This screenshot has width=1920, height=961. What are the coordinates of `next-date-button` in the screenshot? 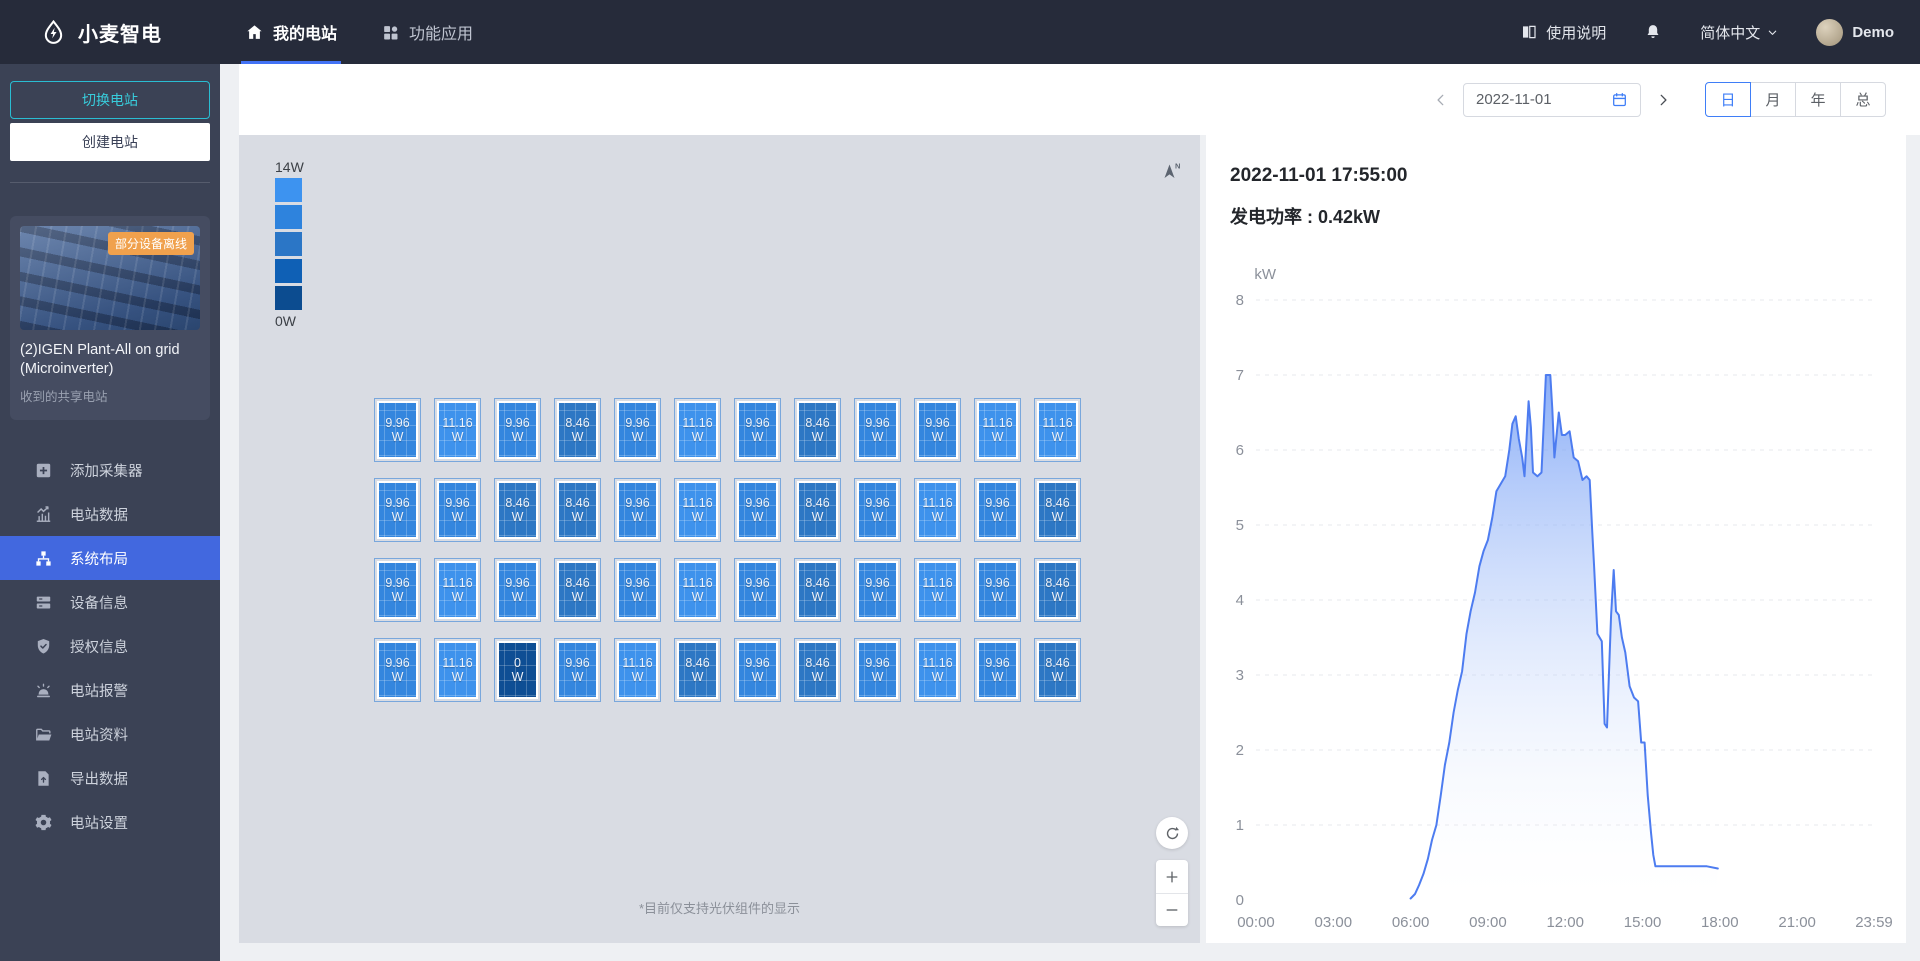 It's located at (1663, 100).